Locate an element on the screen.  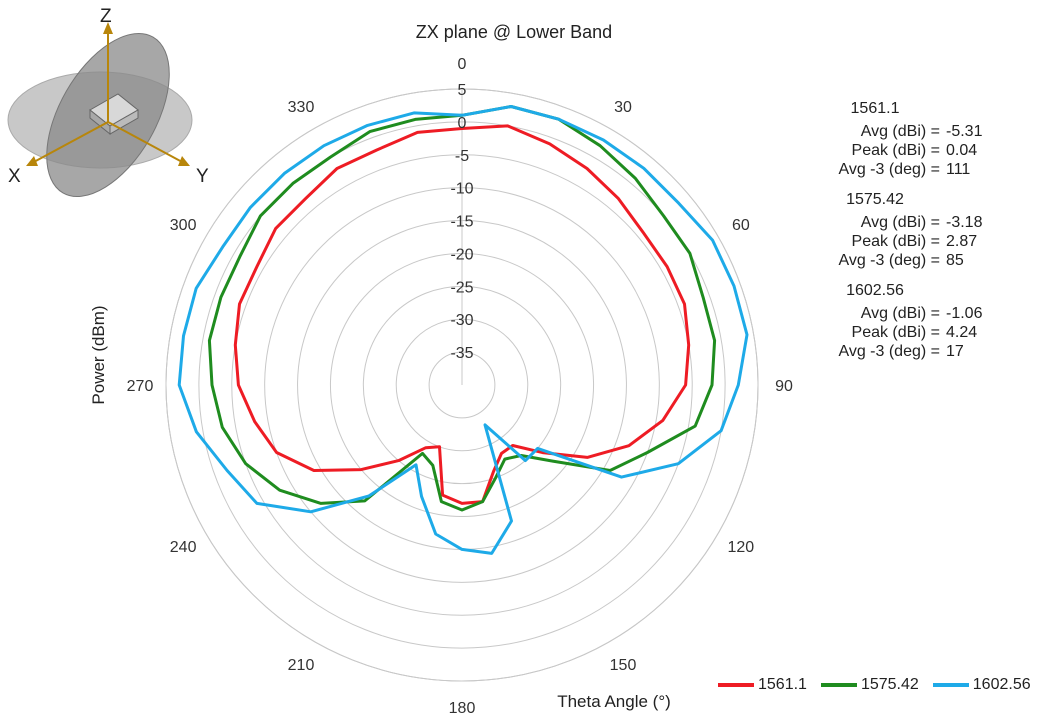
stats-row: Avg (dBi) = -5.31 is located at coordinates (910, 131).